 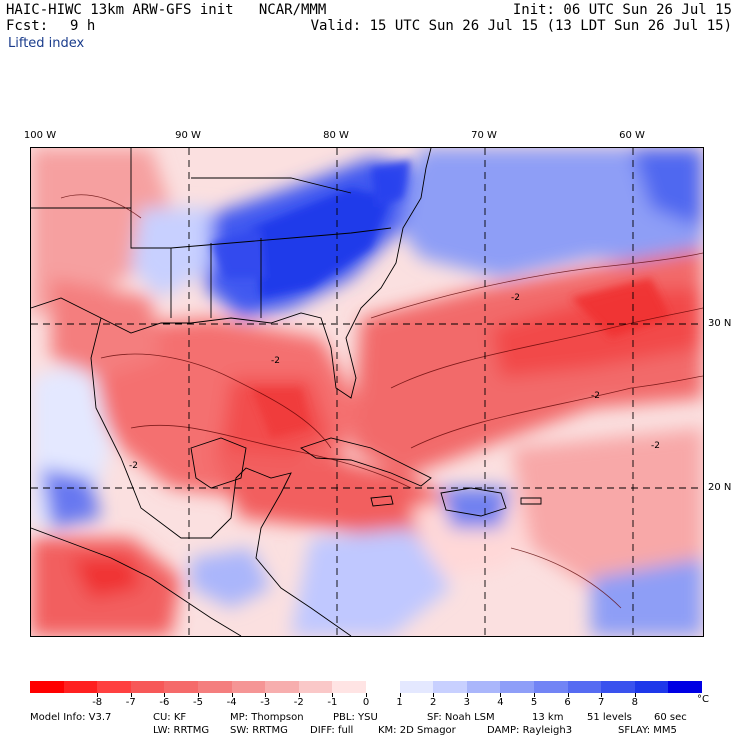 I want to click on lat-label-20n: 20 N, so click(x=720, y=487).